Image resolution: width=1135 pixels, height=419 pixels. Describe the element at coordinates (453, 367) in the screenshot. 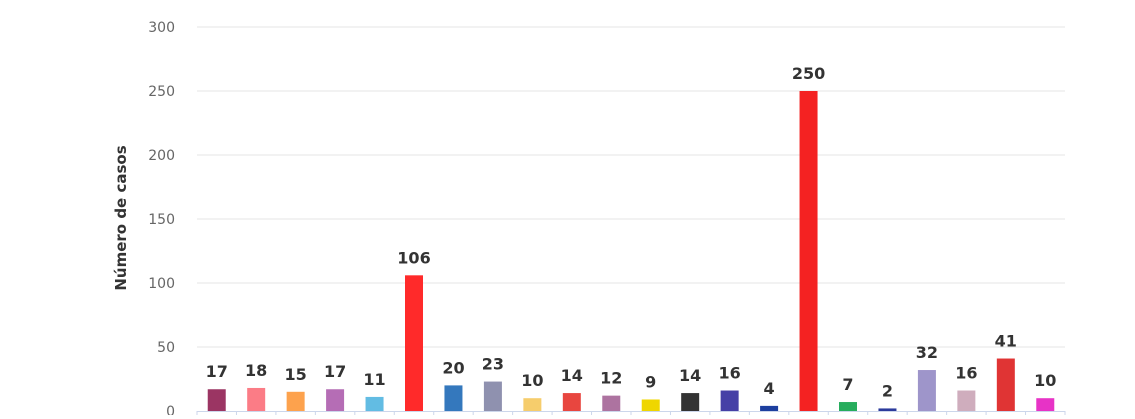

I see `data-label: 20` at that location.